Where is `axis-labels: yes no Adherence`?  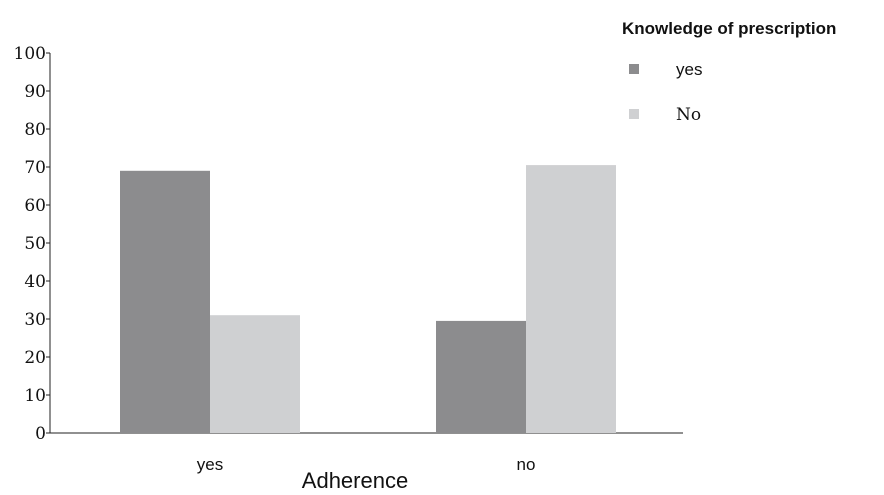
axis-labels: yes no Adherence is located at coordinates (366, 474).